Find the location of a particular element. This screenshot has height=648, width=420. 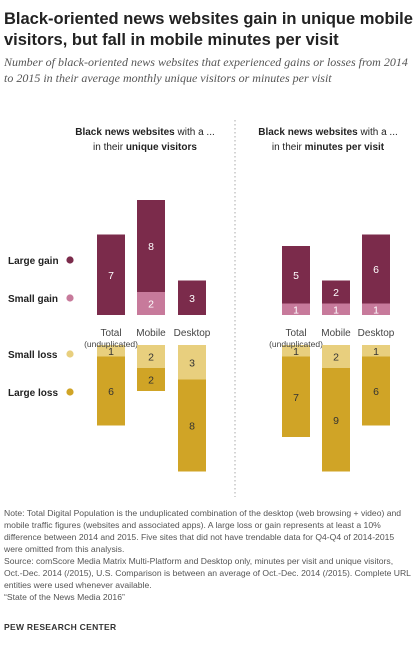

legend-label-small-loss: Small loss is located at coordinates (33, 355).